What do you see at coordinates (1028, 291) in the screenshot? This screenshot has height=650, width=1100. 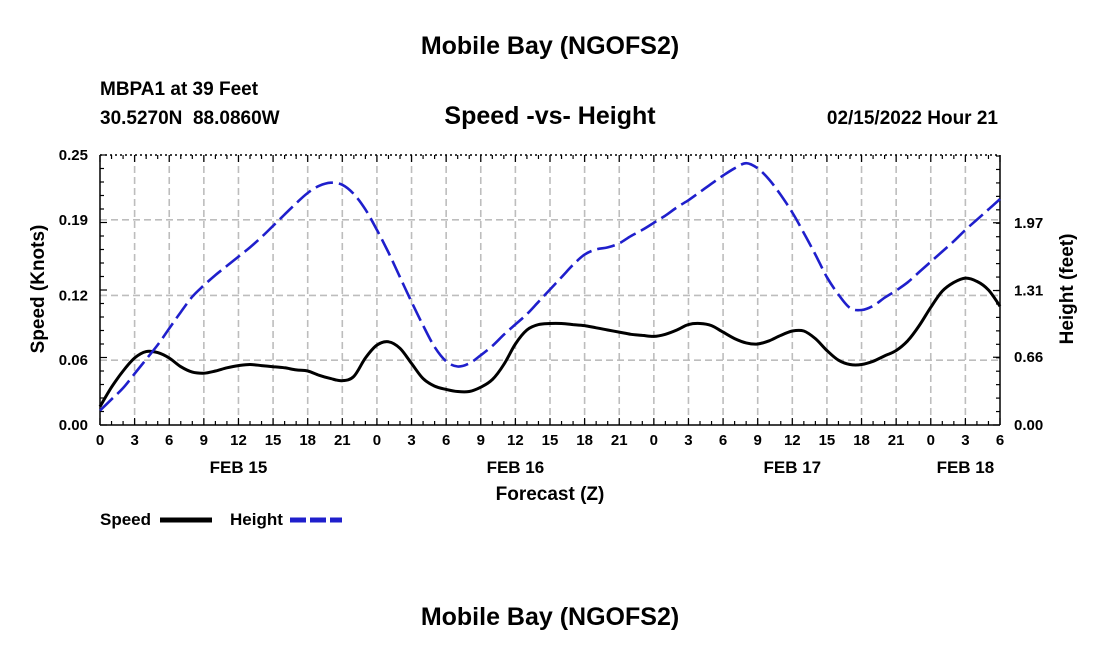 I see `y-right-tick-label: 1.31` at bounding box center [1028, 291].